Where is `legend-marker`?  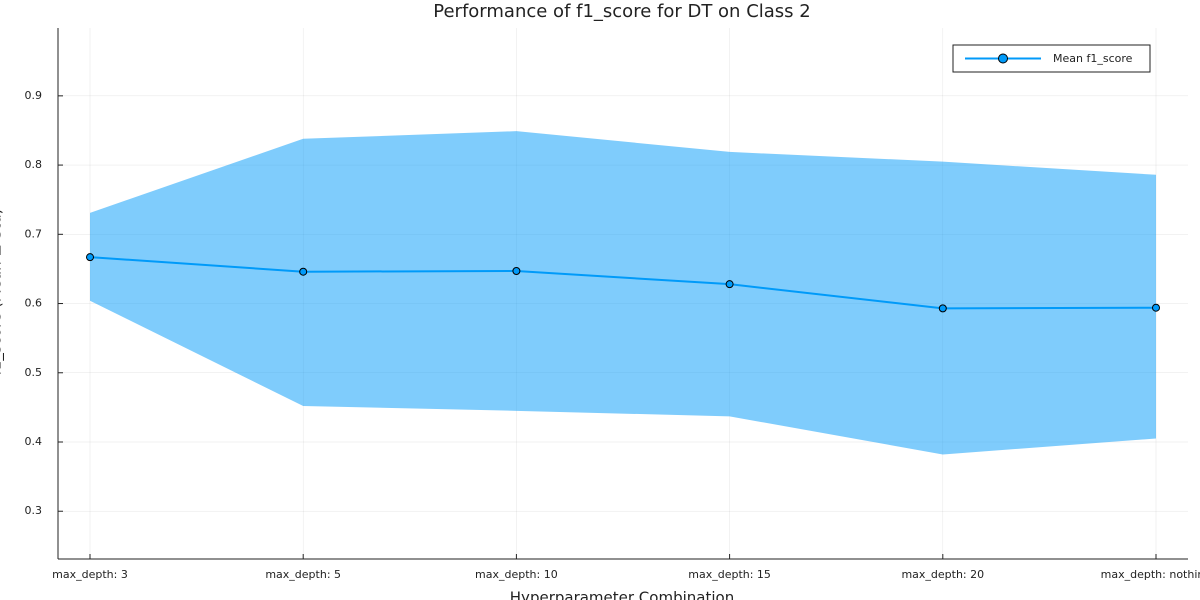
legend-marker is located at coordinates (1003, 58).